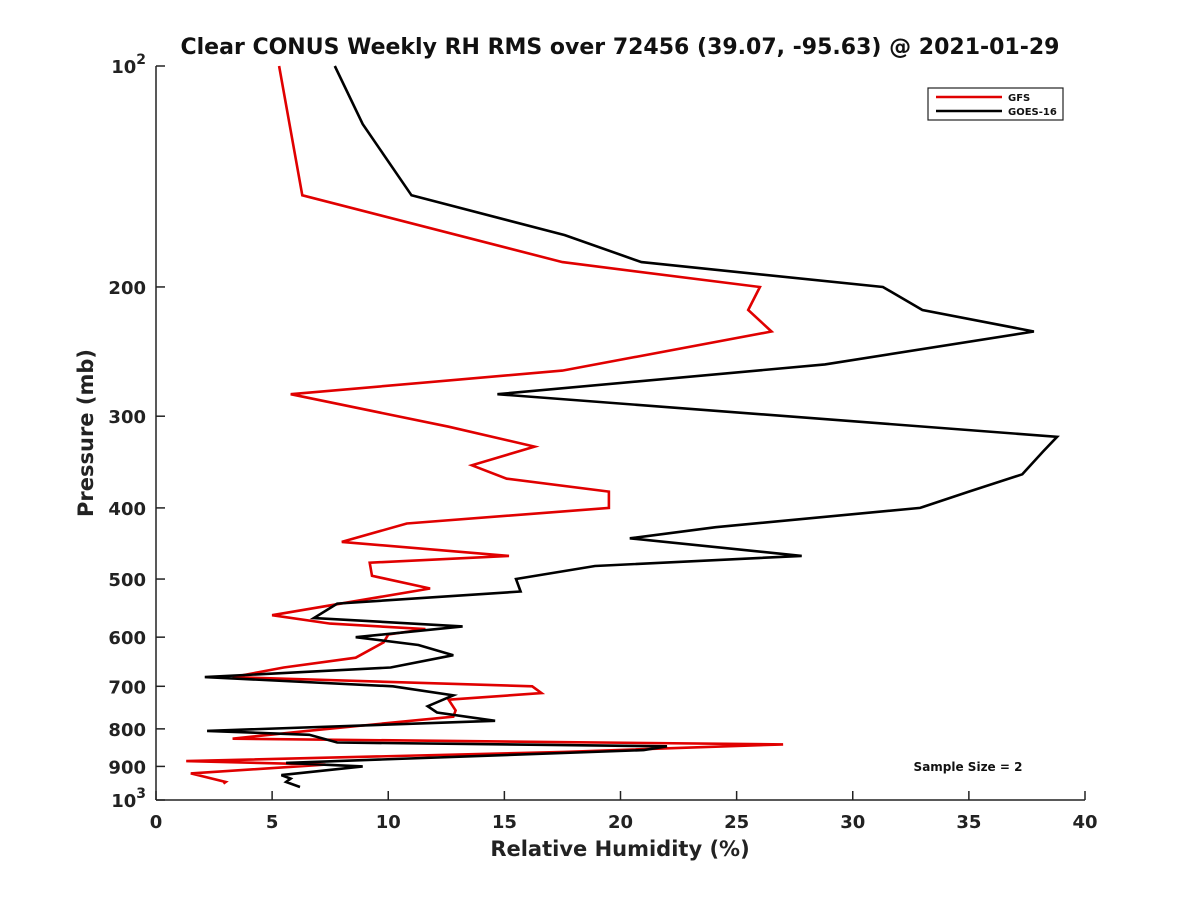 This screenshot has height=900, width=1200. I want to click on y-tick-label: 10², so click(128, 65).